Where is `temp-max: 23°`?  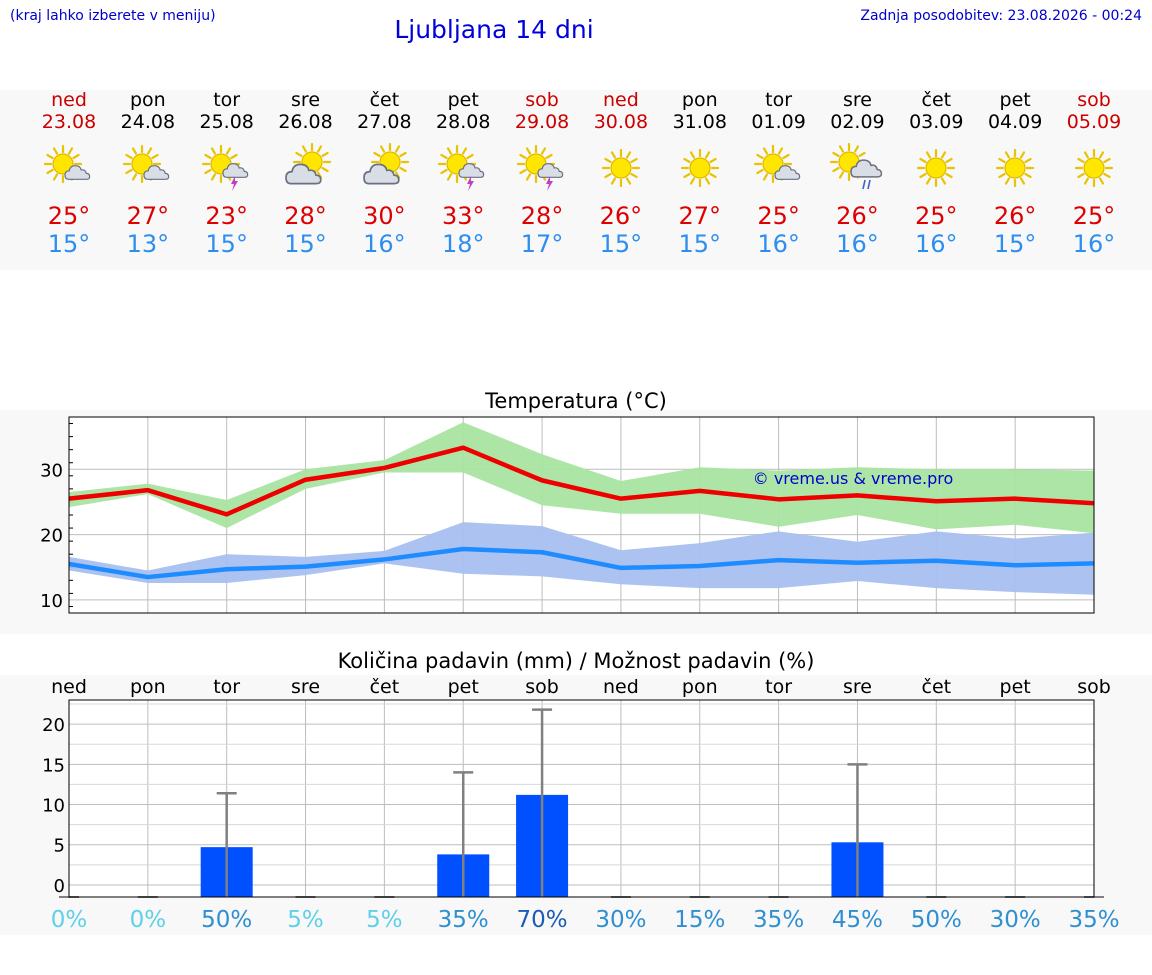 temp-max: 23° is located at coordinates (226, 216).